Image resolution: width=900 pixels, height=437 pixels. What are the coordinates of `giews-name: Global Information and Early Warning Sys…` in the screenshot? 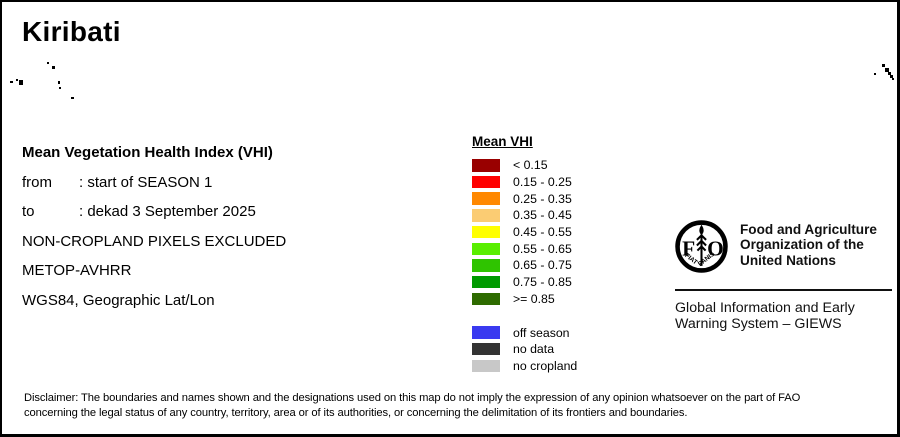 It's located at (765, 316).